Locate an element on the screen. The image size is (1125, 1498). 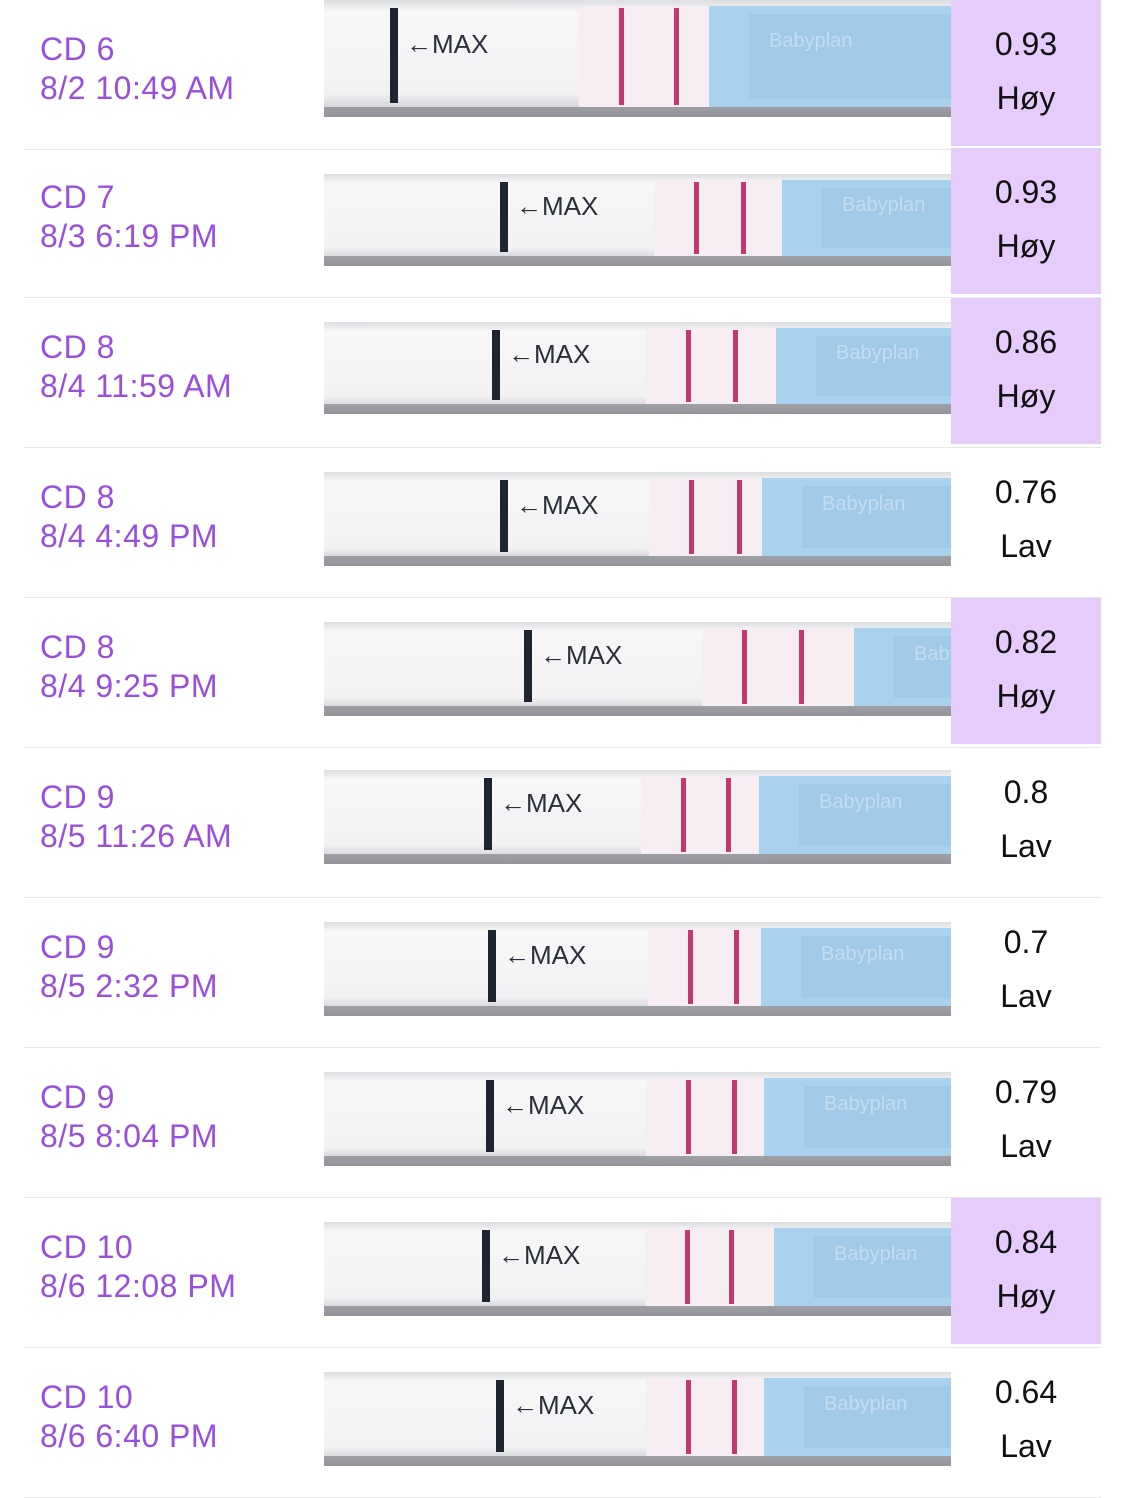
list-item: CD 88/4 9:25 PM ←MAX Babyplan 0.82 Høy is located at coordinates (562, 673).